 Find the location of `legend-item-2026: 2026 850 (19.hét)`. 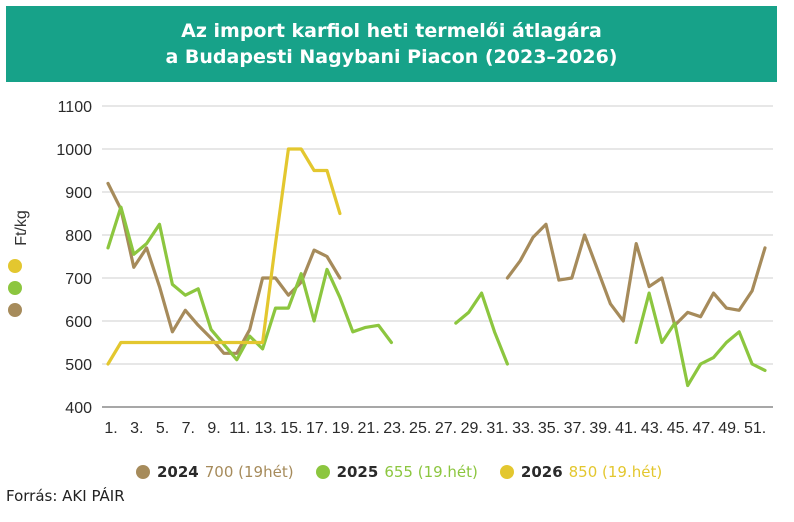

legend-item-2026: 2026 850 (19.hét) is located at coordinates (581, 472).